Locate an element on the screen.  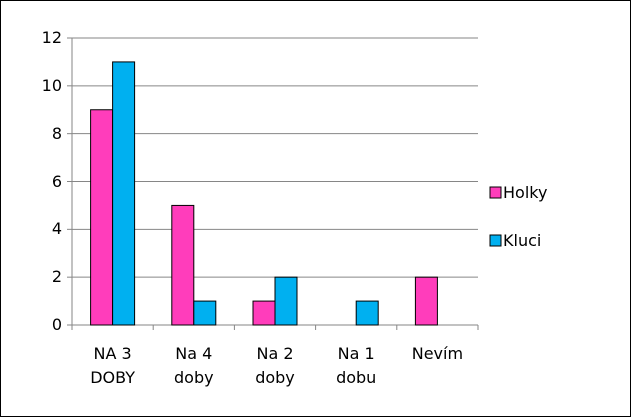
x-tick-label: Nevím is located at coordinates (437, 353).